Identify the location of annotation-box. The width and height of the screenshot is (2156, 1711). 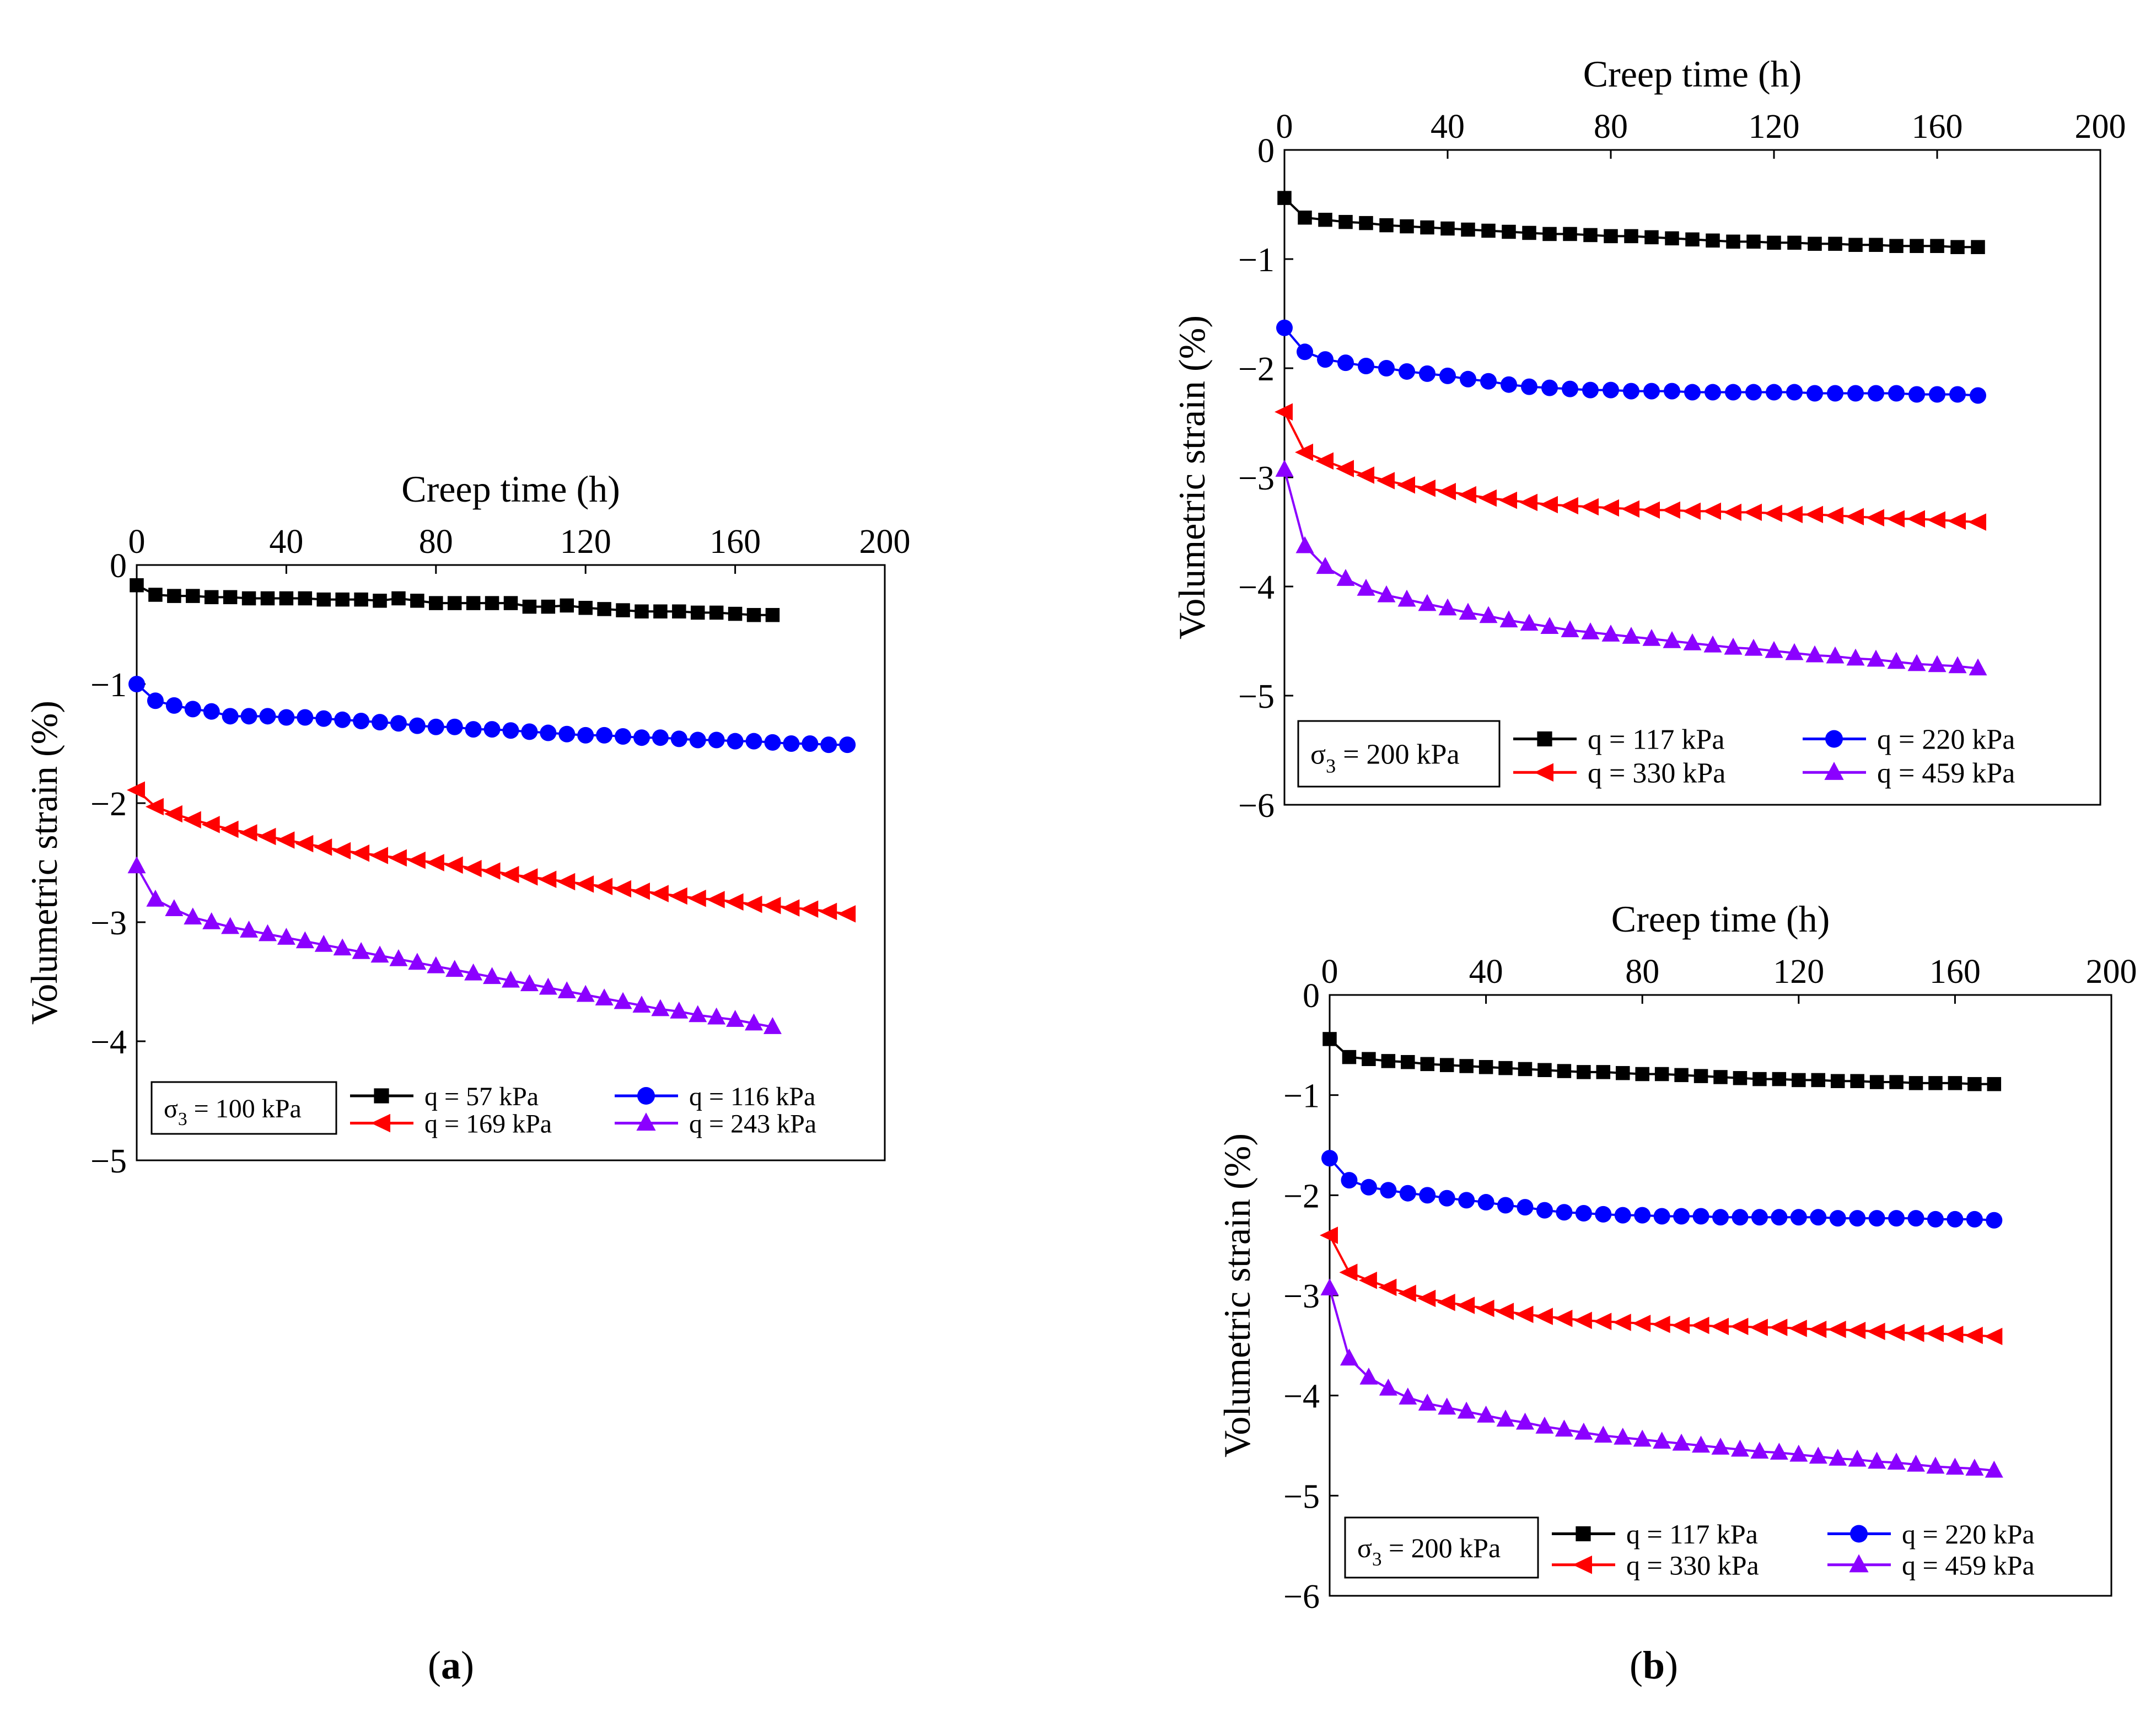
(1441, 1548).